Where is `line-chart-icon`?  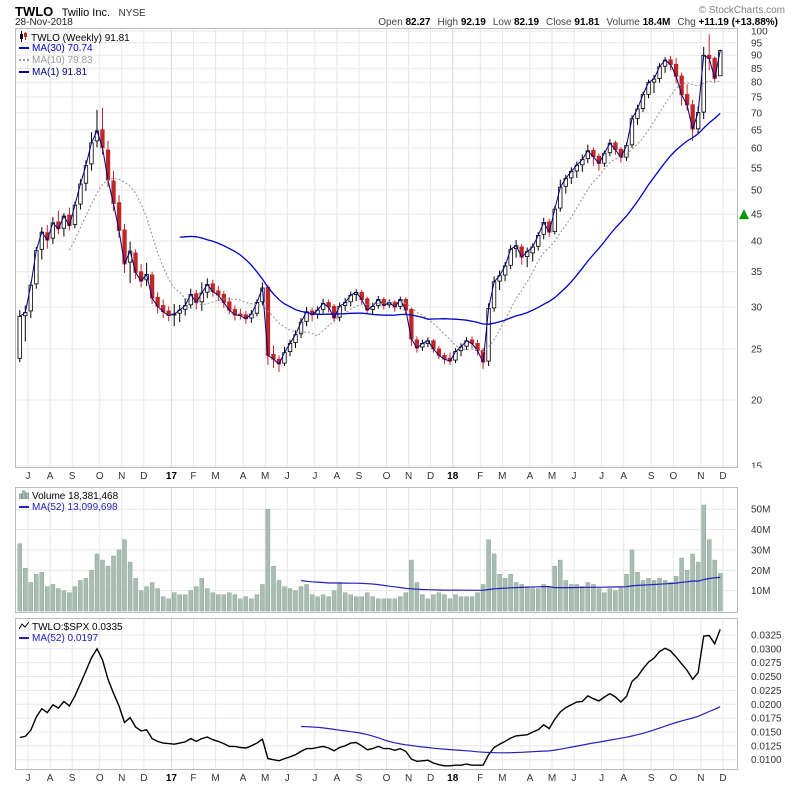
line-chart-icon is located at coordinates (24, 627).